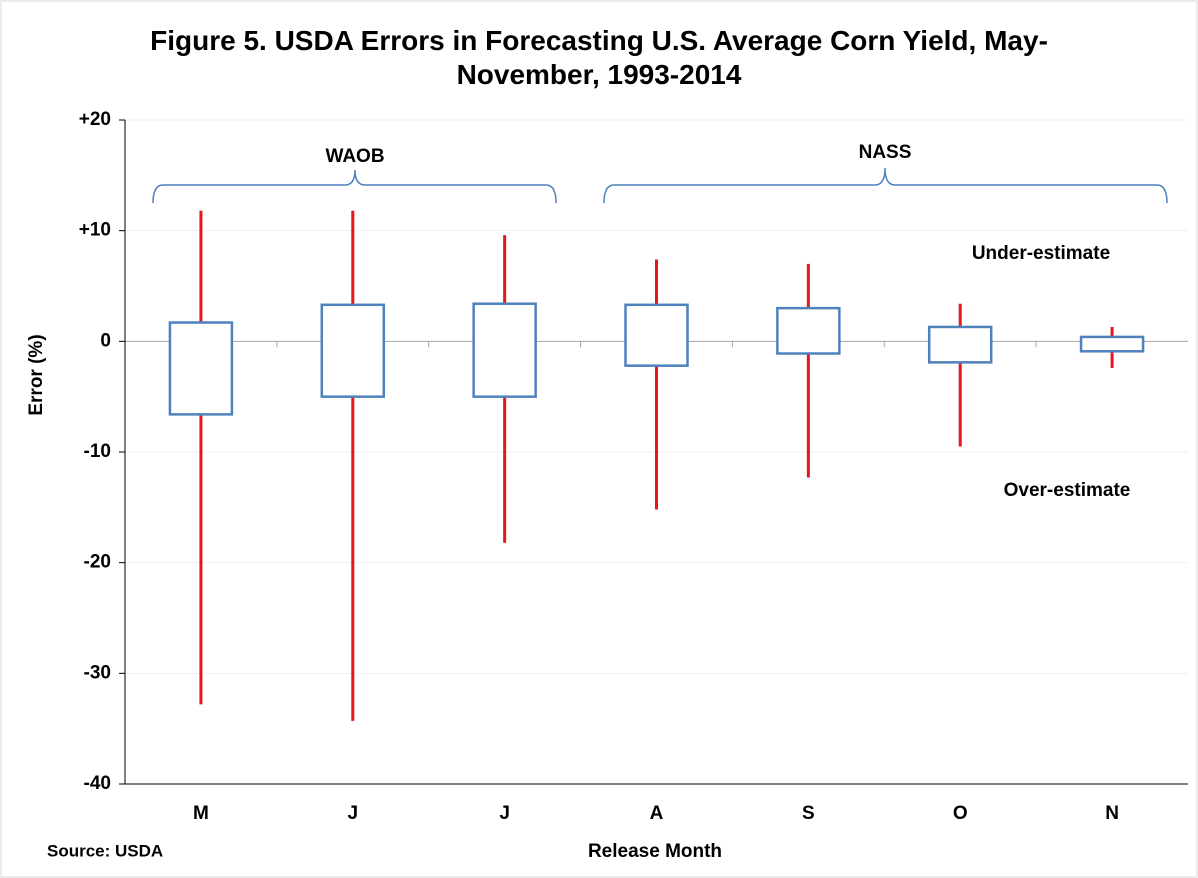 This screenshot has width=1198, height=878. Describe the element at coordinates (105, 850) in the screenshot. I see `source: Source: USDA` at that location.